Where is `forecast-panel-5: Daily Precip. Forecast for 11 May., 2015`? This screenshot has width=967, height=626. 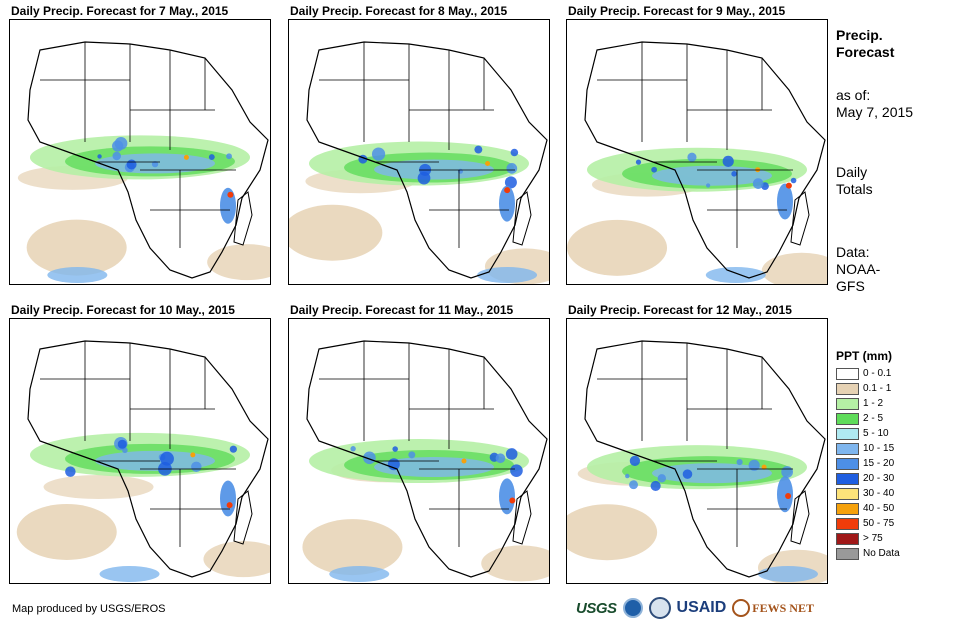
forecast-panel-5: Daily Precip. Forecast for 11 May., 2015 is located at coordinates (419, 443).